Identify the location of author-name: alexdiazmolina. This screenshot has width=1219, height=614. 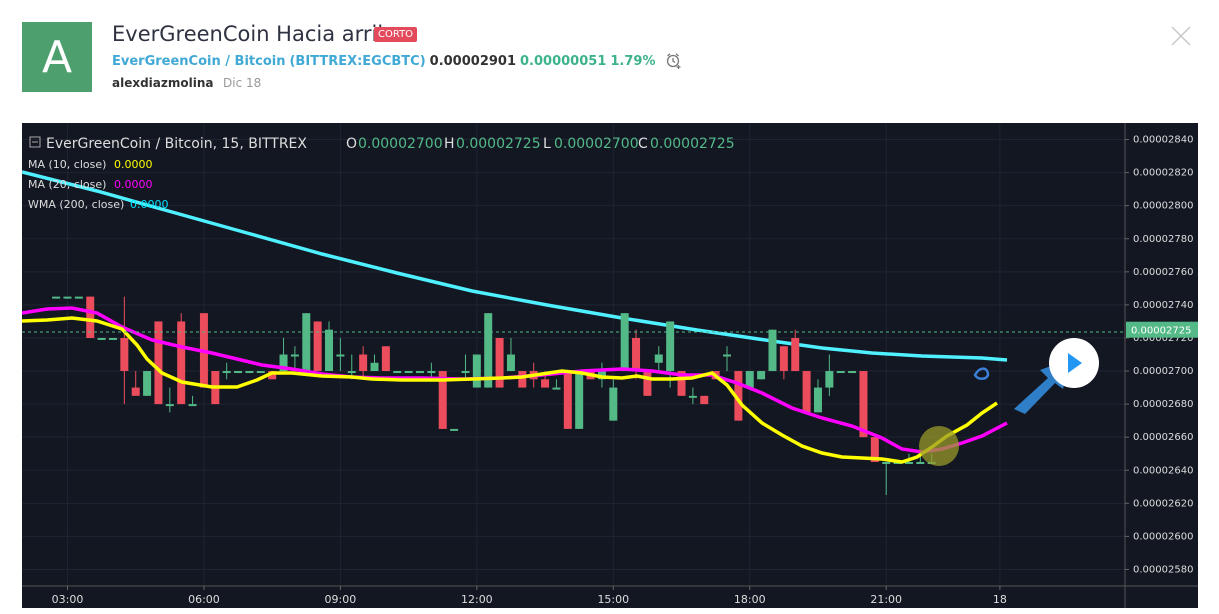
(163, 83).